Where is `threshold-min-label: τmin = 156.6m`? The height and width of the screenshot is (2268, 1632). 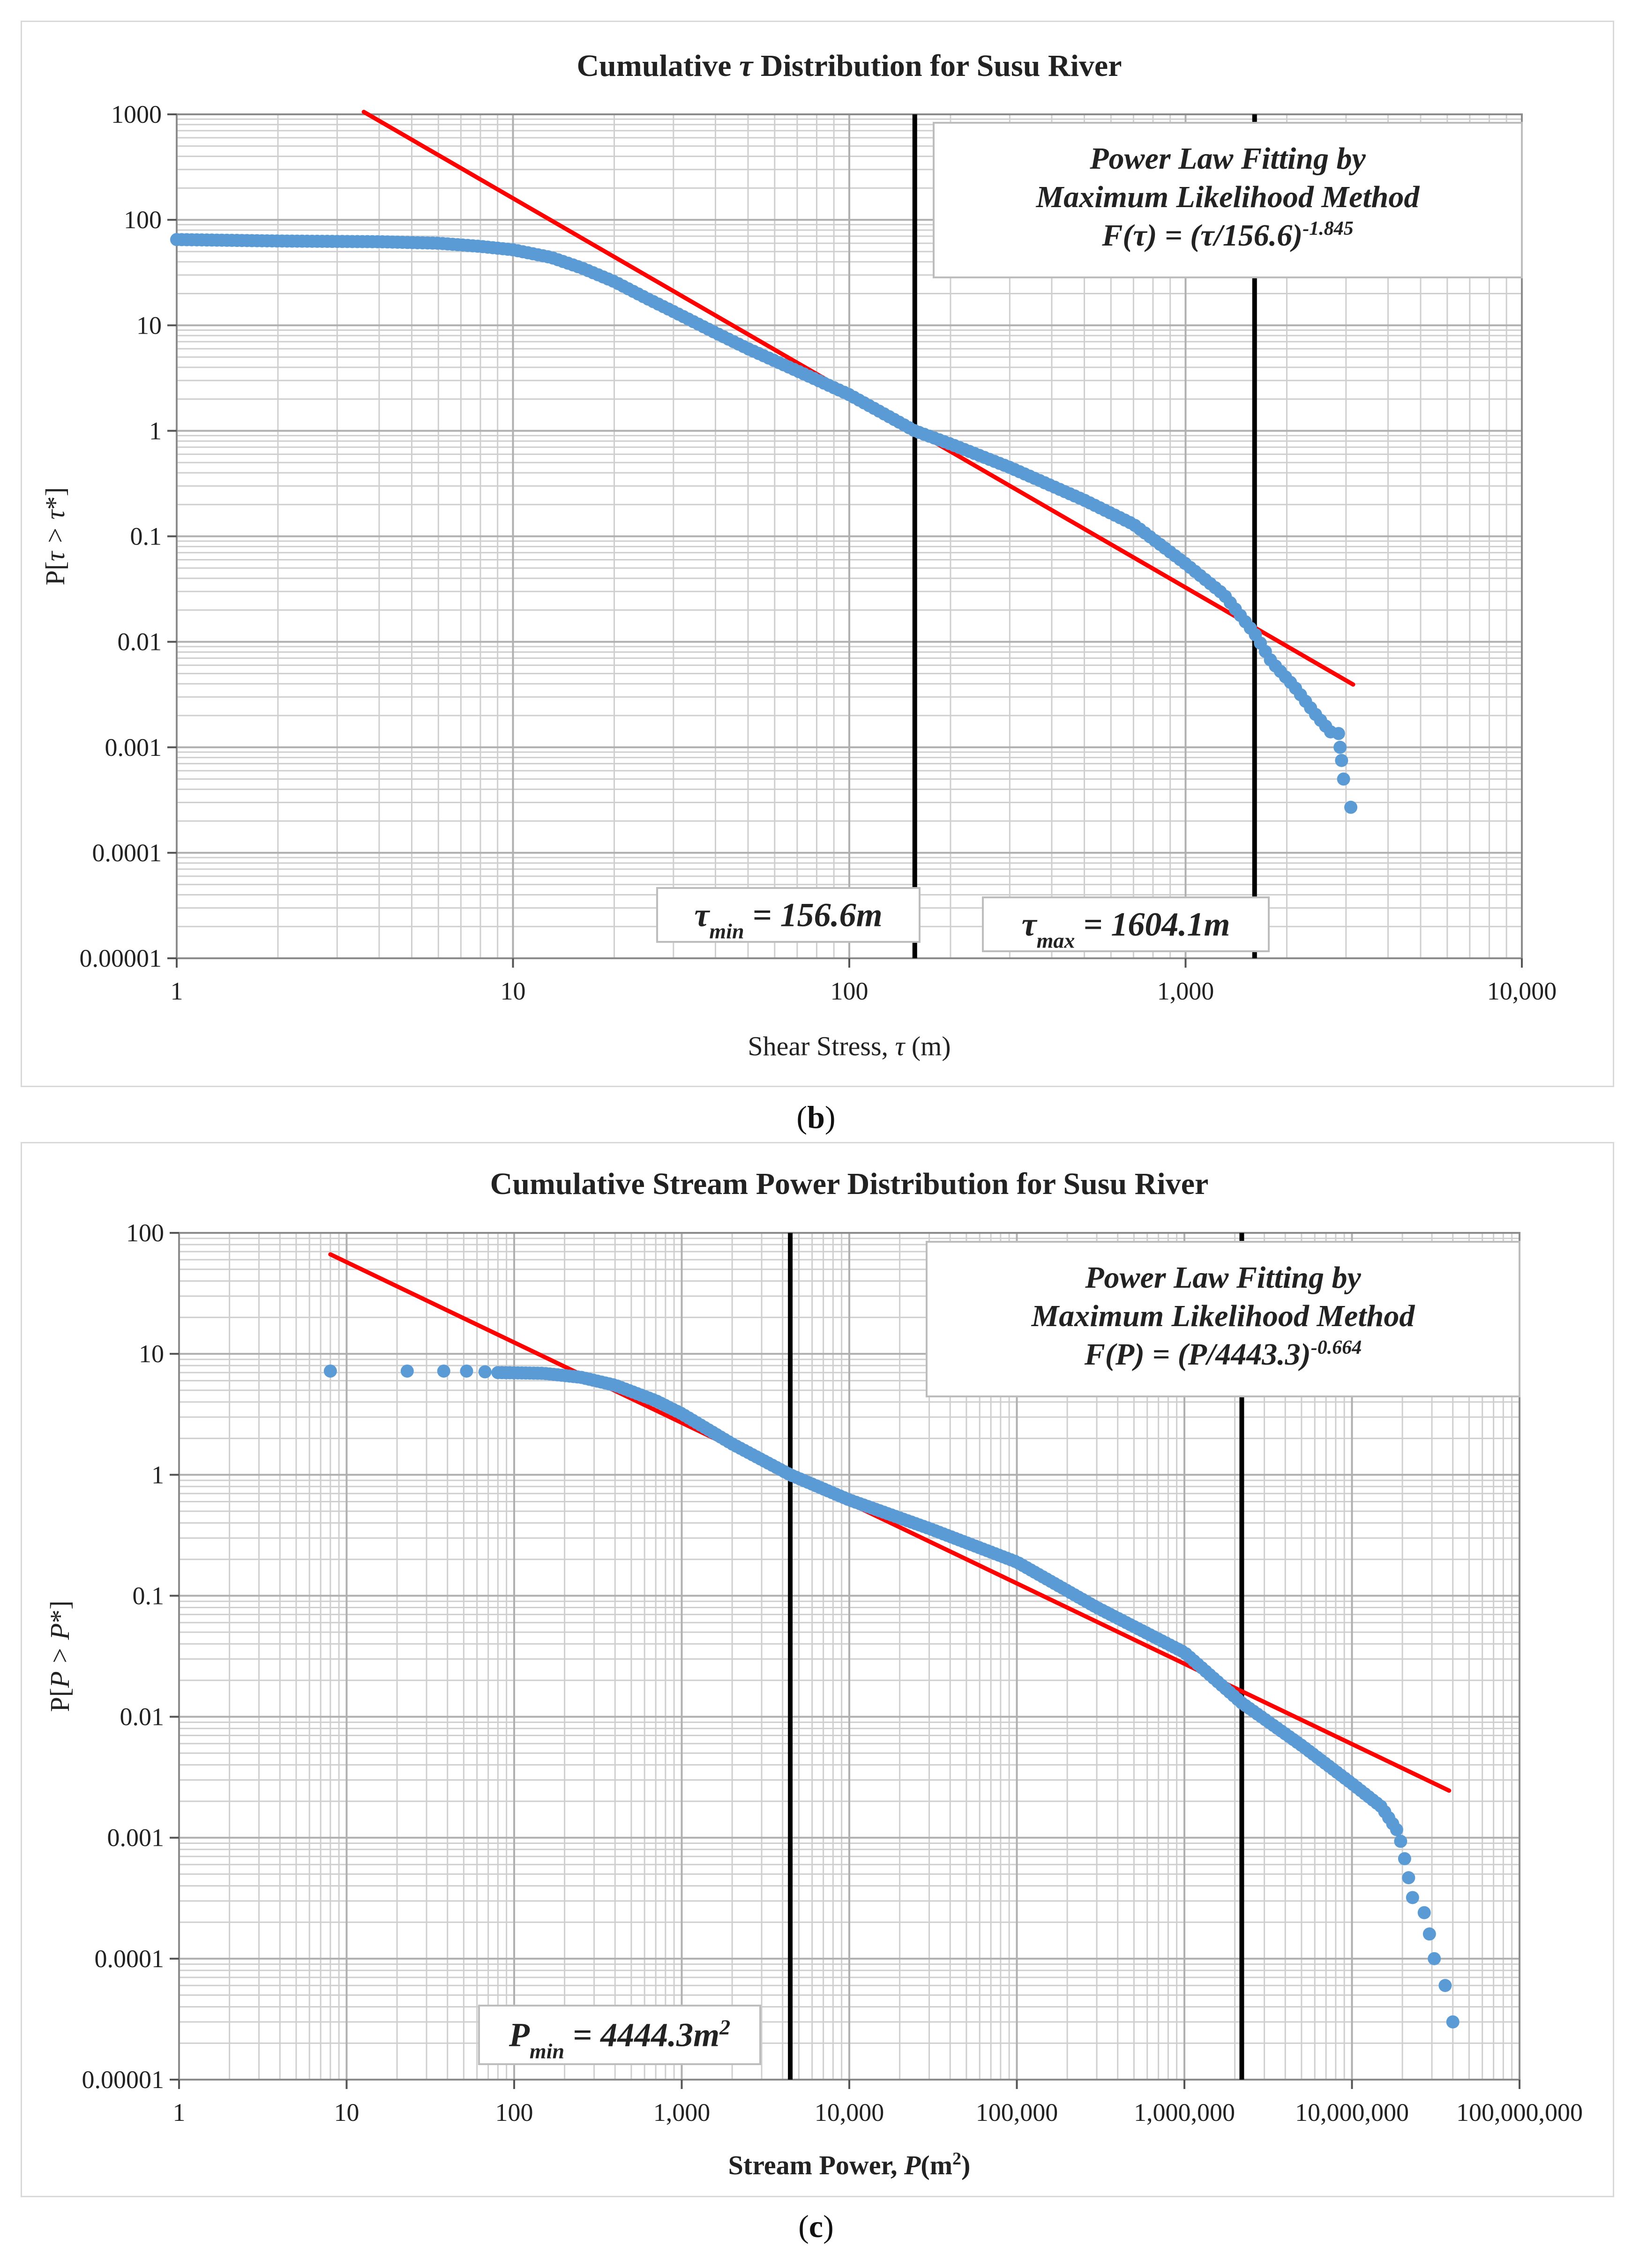 threshold-min-label: τmin = 156.6m is located at coordinates (789, 915).